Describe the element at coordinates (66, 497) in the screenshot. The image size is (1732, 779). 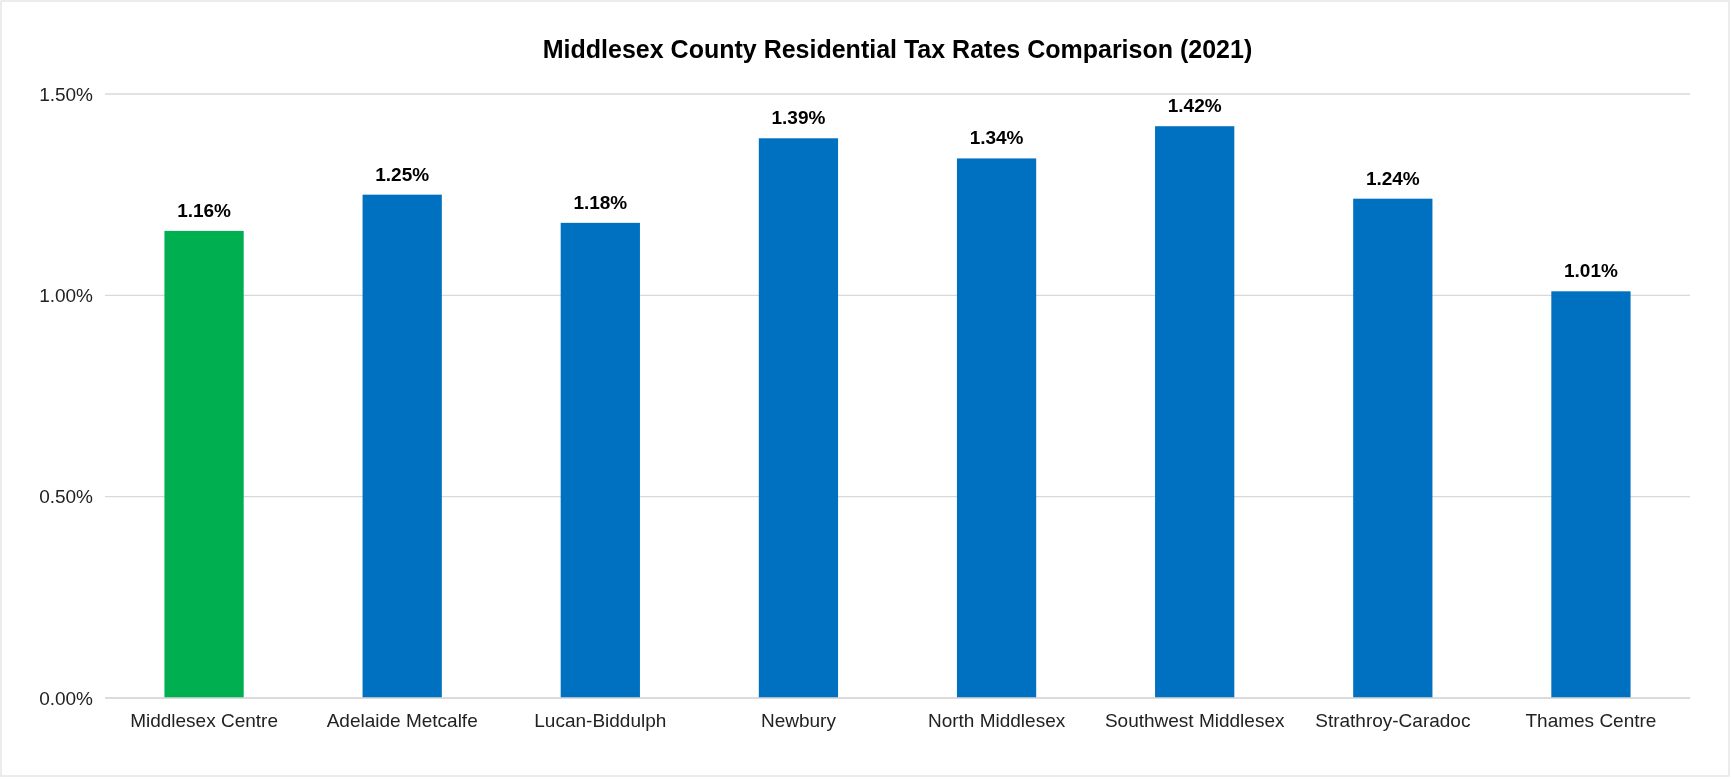
I see `y-tick-label: 0.50%` at that location.